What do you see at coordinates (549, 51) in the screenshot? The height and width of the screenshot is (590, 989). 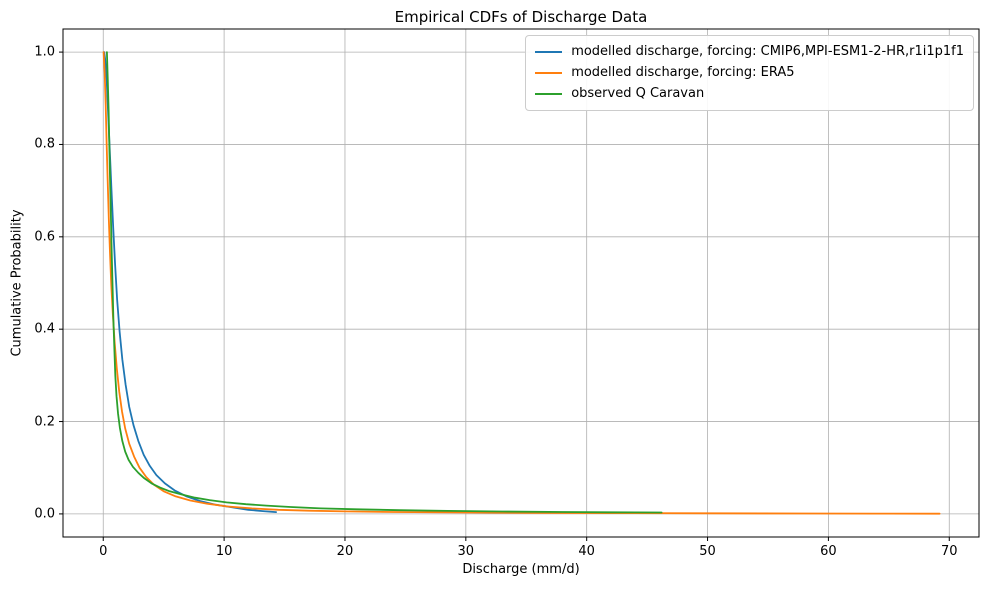 I see `legend-line-swatch-cmip6` at bounding box center [549, 51].